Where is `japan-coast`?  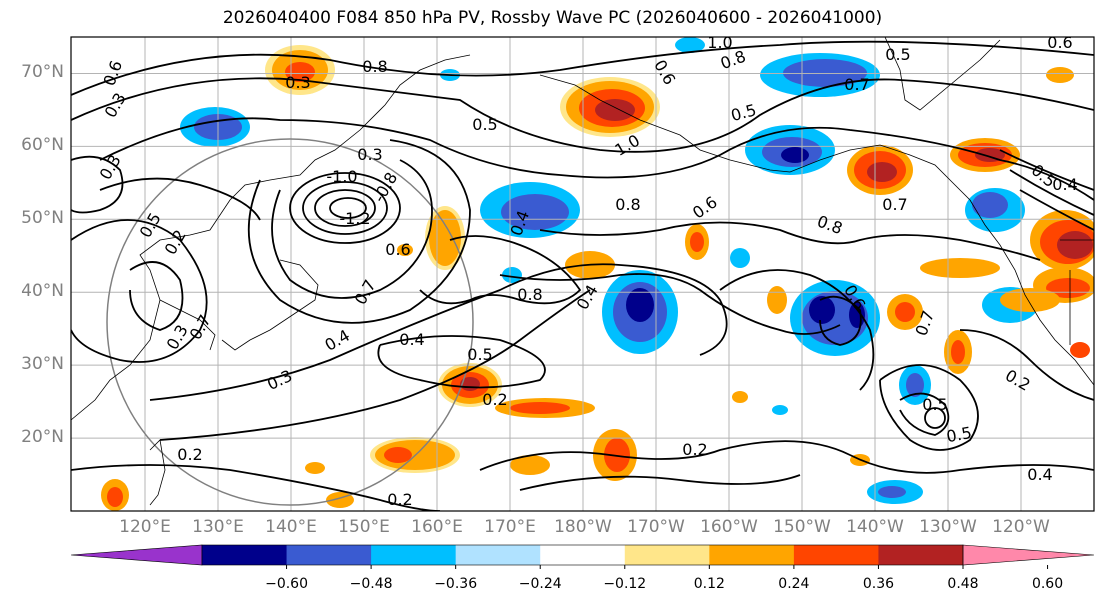 japan-coast is located at coordinates (270, 305).